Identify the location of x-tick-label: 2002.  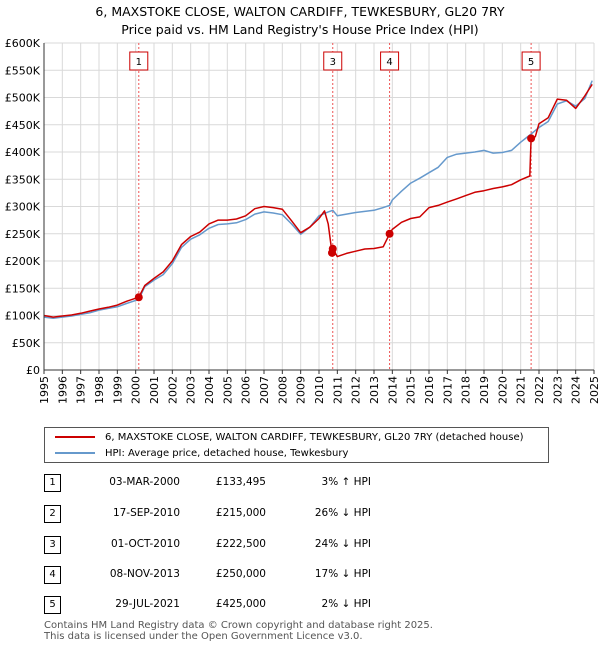
(172, 390).